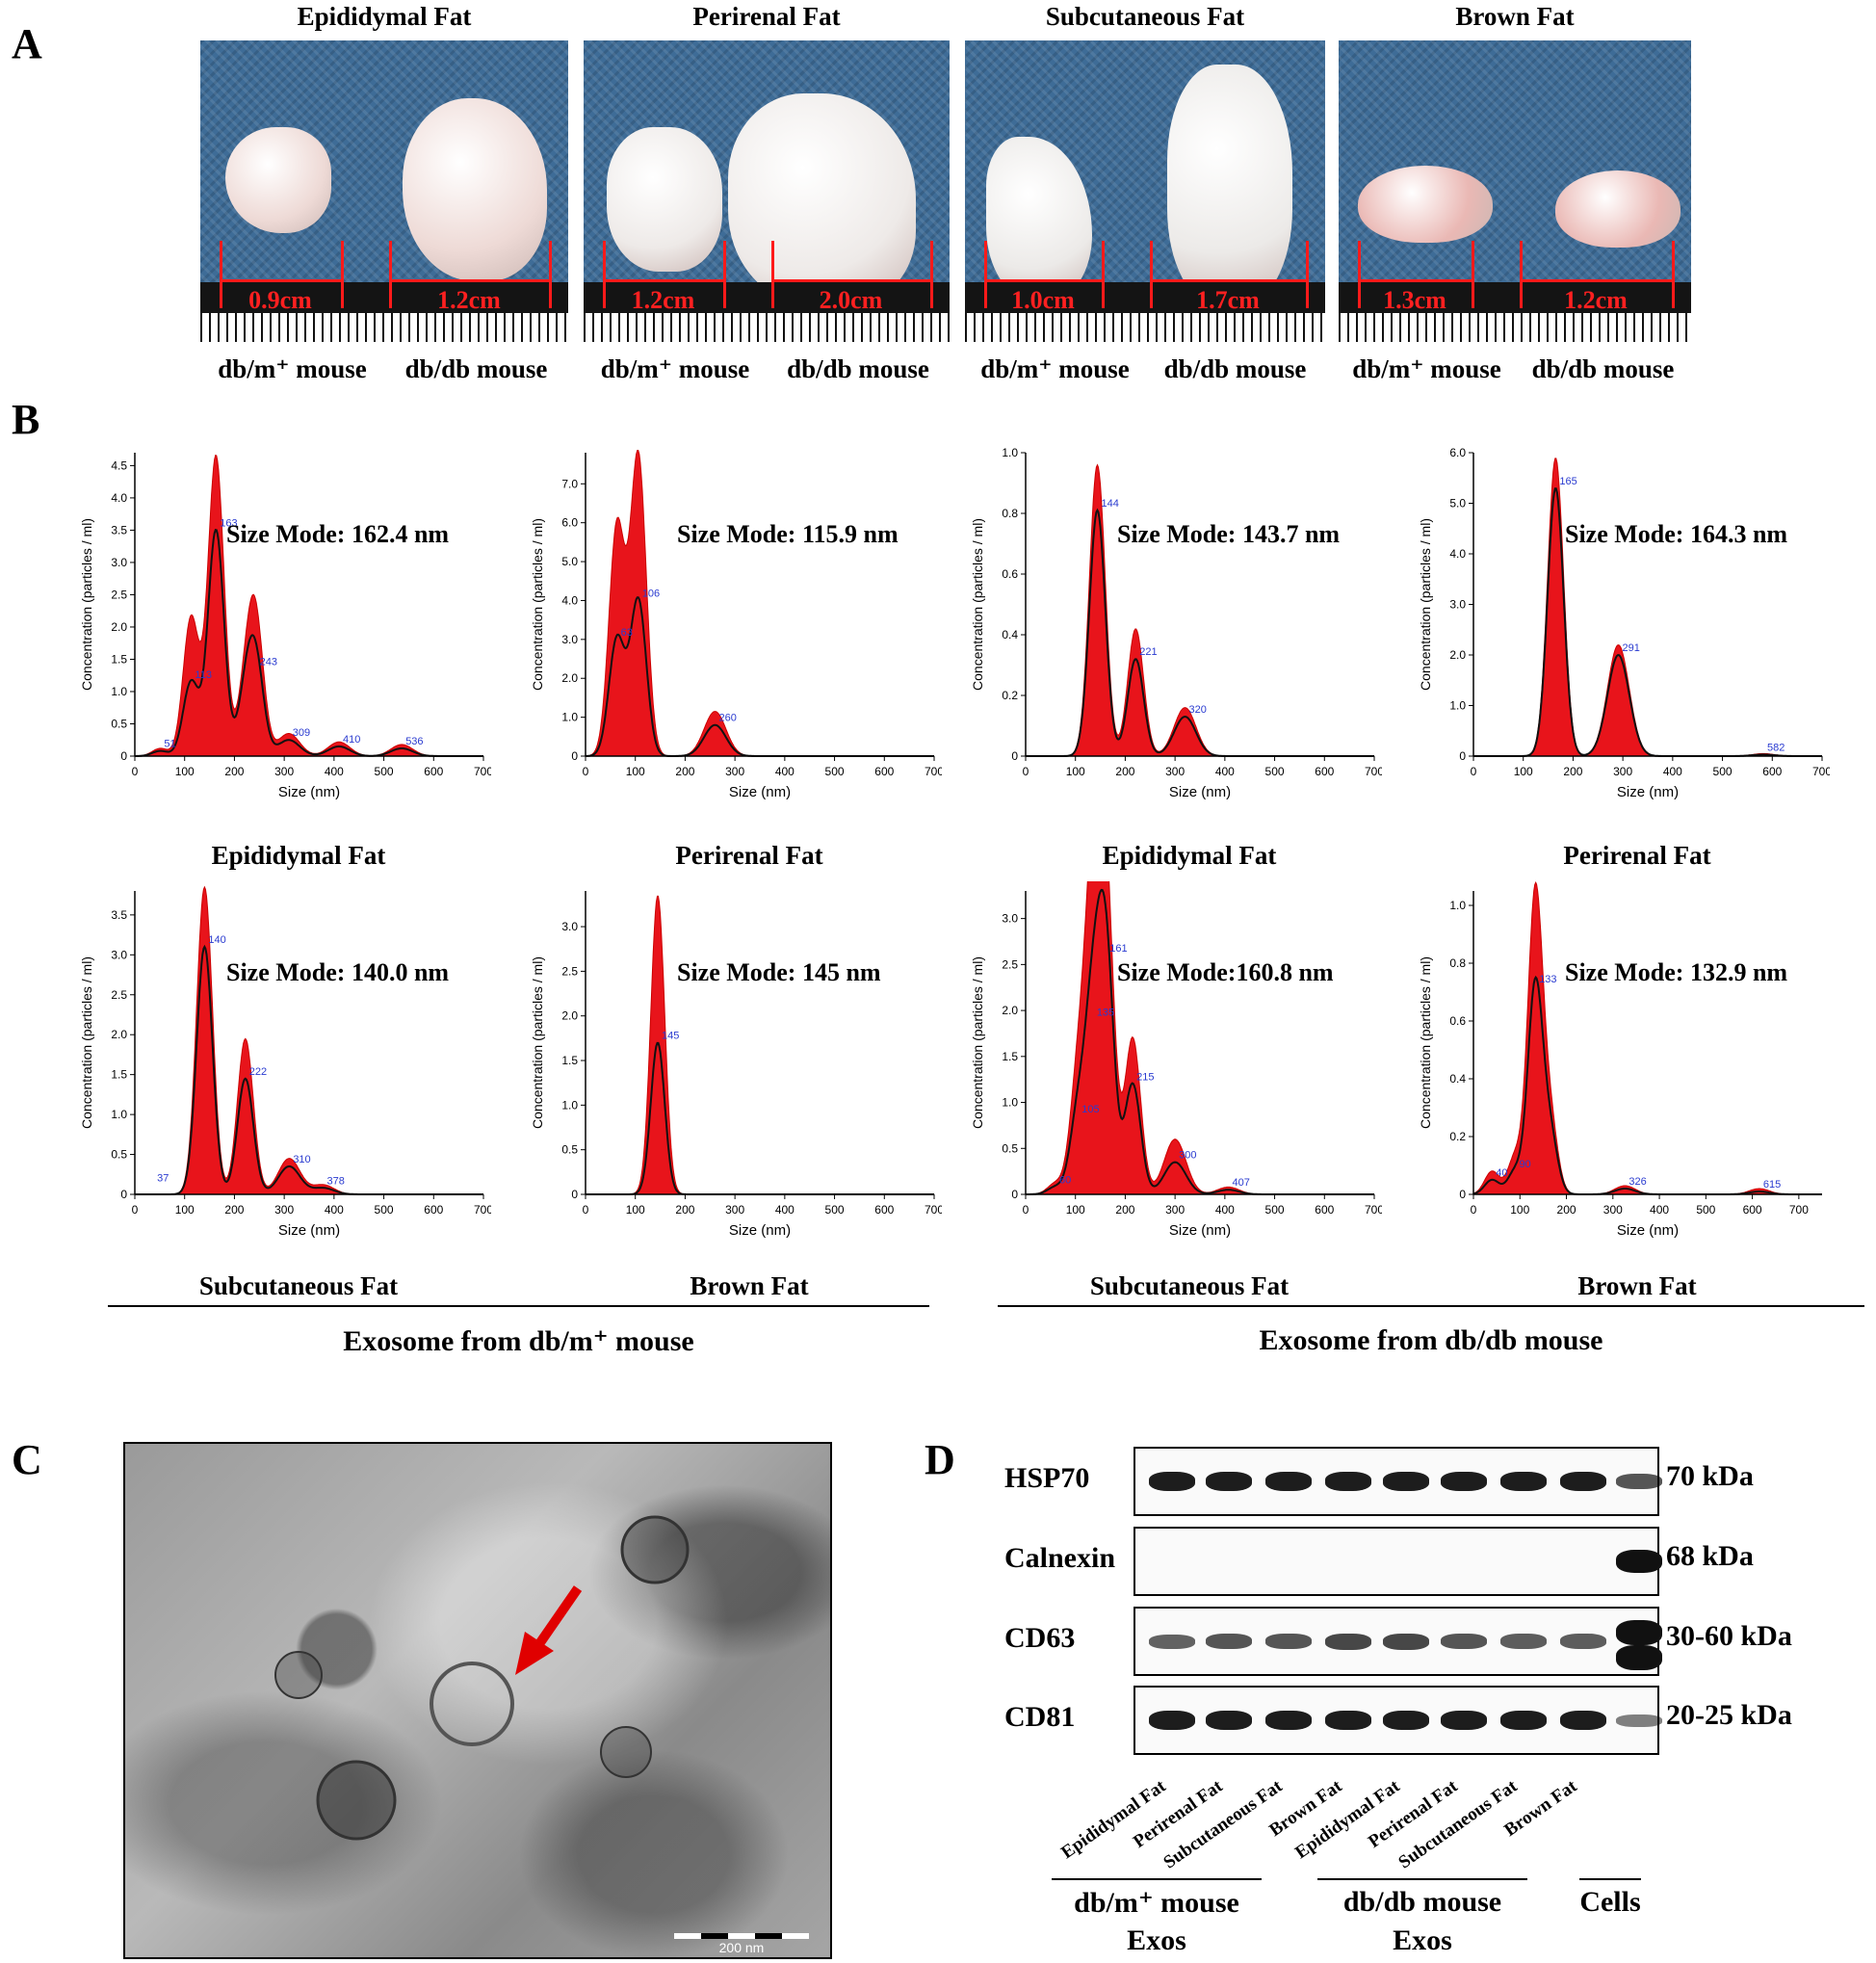  Describe the element at coordinates (1197, 710) in the screenshot. I see `peak-label: 320` at that location.